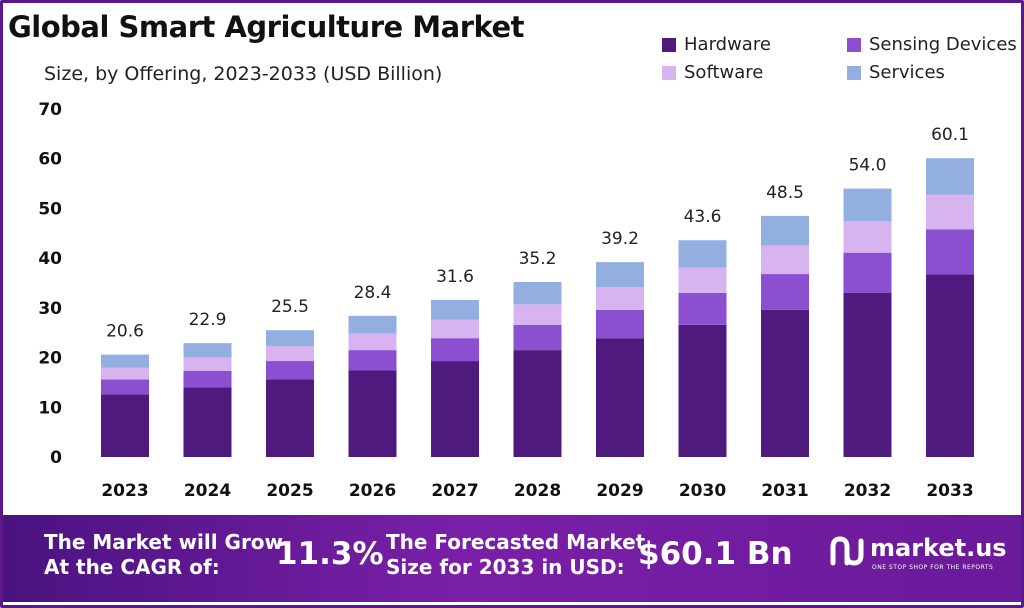 The height and width of the screenshot is (608, 1024). I want to click on forecast-value: $60.1 Bn, so click(715, 554).